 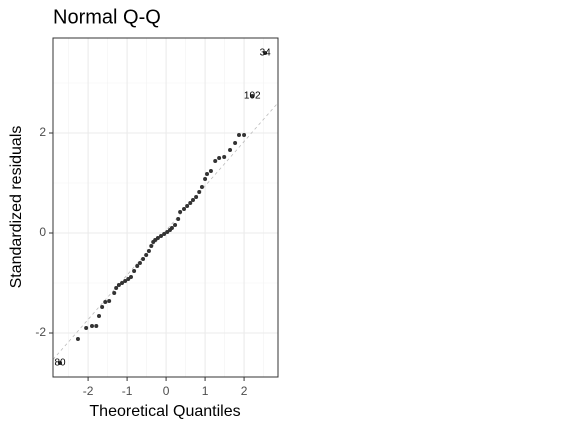 What do you see at coordinates (42, 232) in the screenshot?
I see `y-tick-label: 0` at bounding box center [42, 232].